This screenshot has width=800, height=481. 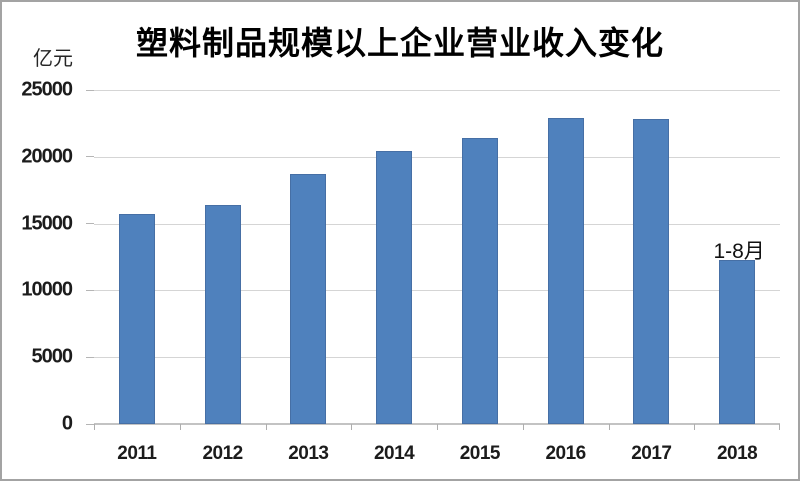 I want to click on y-tick-label: 15000, so click(x=47, y=223).